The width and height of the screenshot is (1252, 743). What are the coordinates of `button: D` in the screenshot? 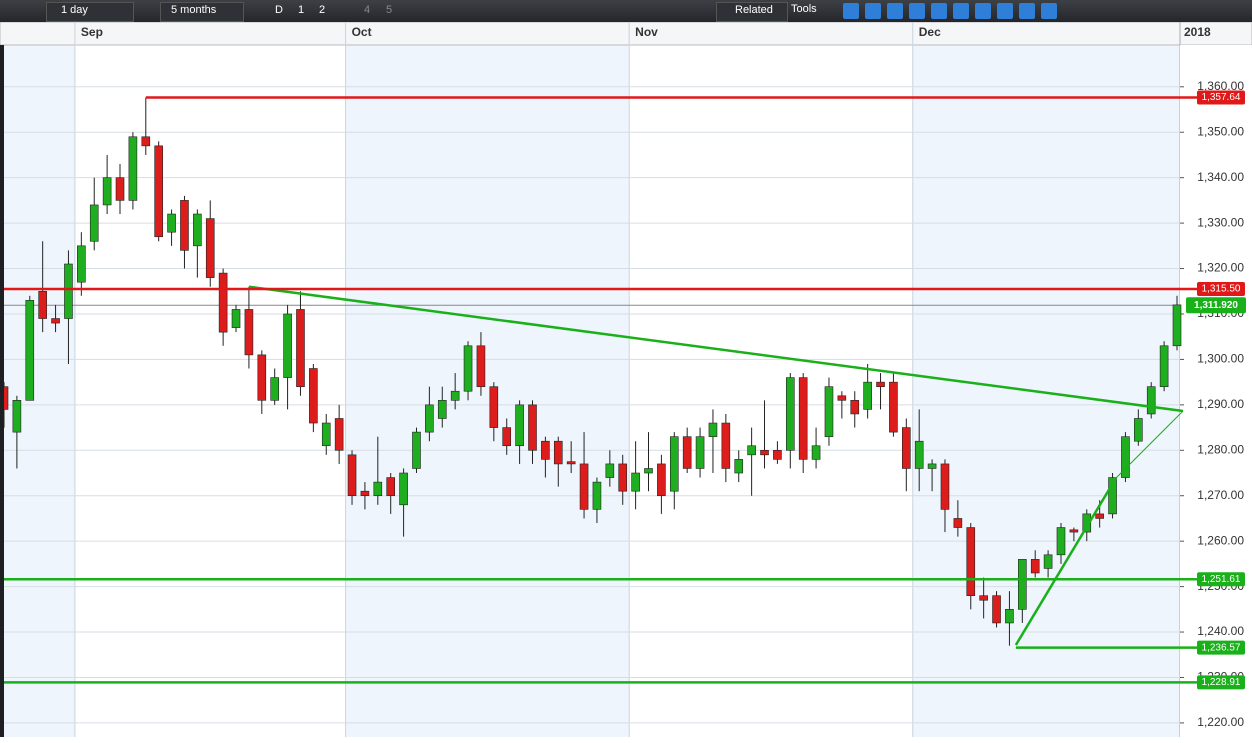 It's located at (279, 10).